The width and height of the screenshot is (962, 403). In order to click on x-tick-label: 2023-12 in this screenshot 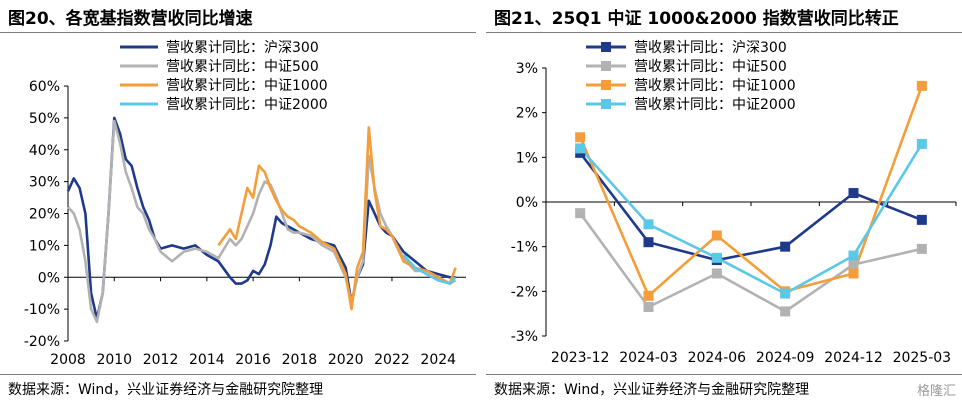, I will do `click(580, 358)`.